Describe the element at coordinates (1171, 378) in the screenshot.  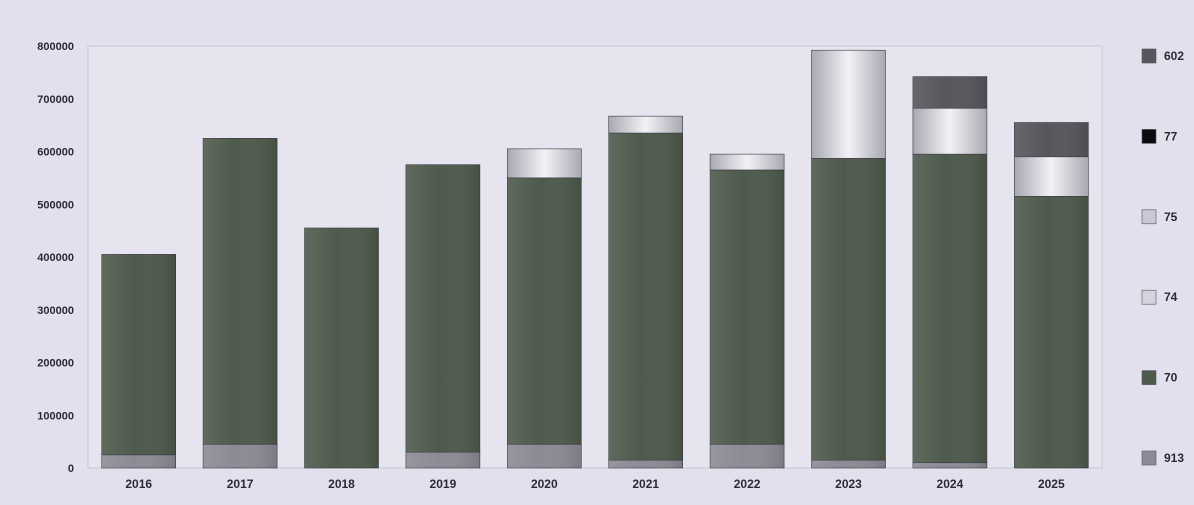
I see `legend-label: 70` at that location.